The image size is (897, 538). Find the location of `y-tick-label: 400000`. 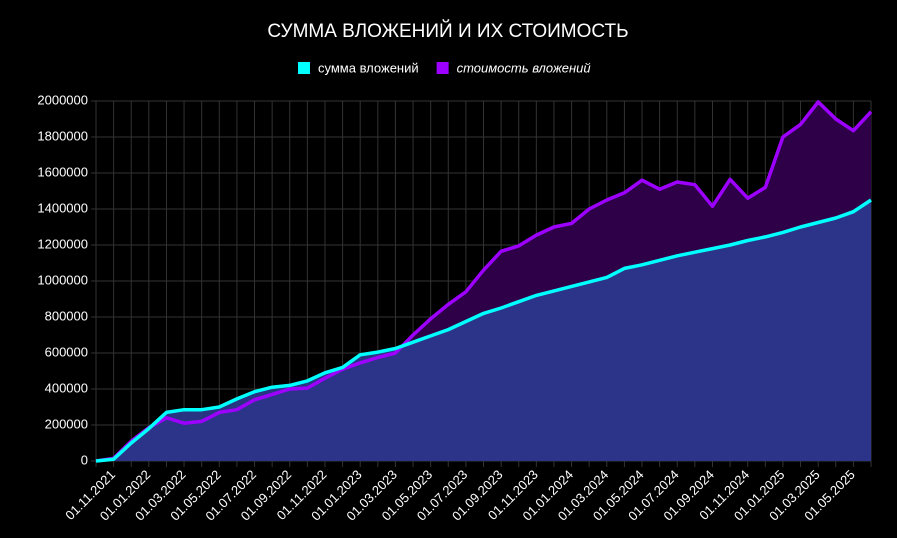

y-tick-label: 400000 is located at coordinates (66, 387).